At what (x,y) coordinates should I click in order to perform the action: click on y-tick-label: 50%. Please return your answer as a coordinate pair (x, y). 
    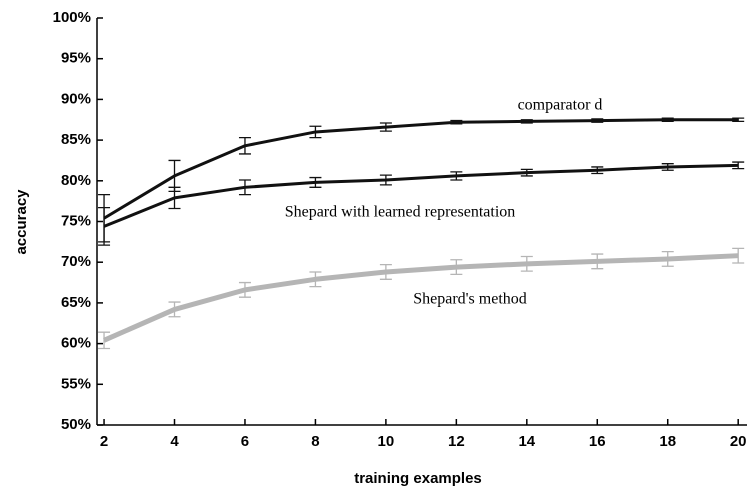
    Looking at the image, I should click on (76, 424).